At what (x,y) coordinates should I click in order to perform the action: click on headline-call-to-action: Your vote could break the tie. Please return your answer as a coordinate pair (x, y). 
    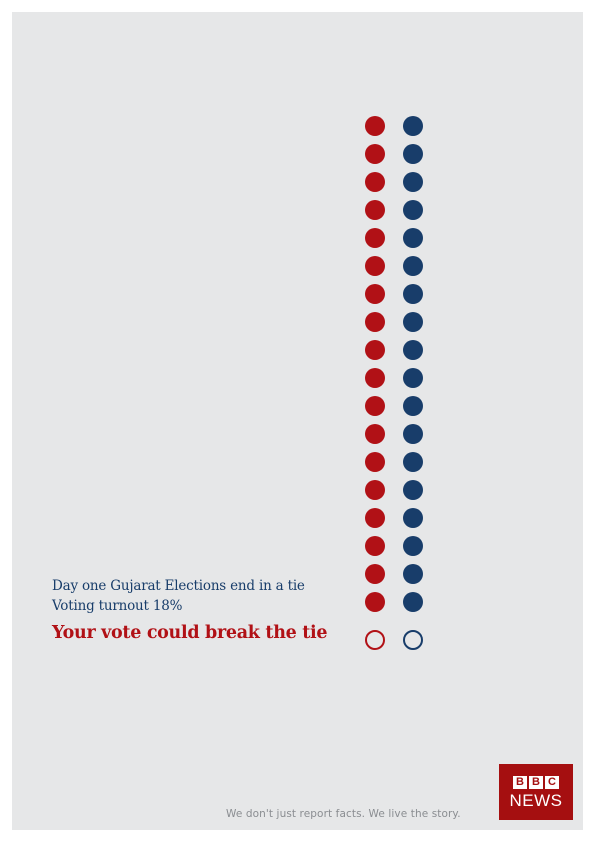
    Looking at the image, I should click on (190, 633).